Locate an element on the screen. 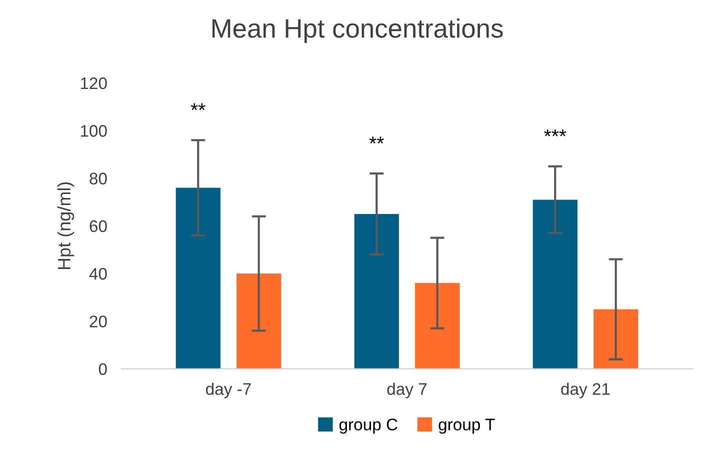 The width and height of the screenshot is (714, 461). y-axis-title: Hpt (ng/ml) is located at coordinates (65, 226).